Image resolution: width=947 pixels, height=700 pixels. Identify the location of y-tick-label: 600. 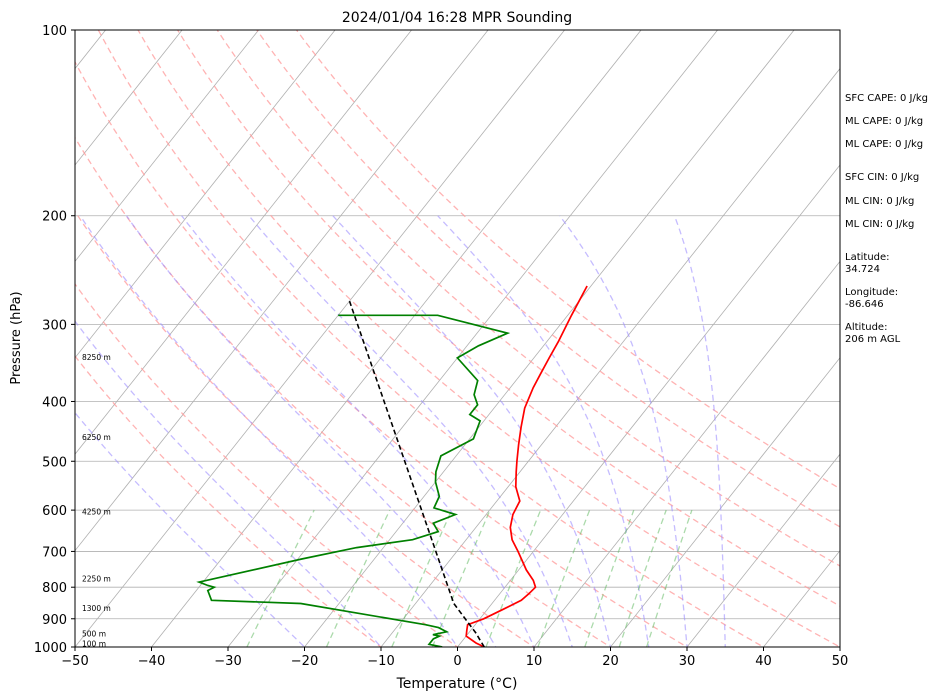
(54, 511).